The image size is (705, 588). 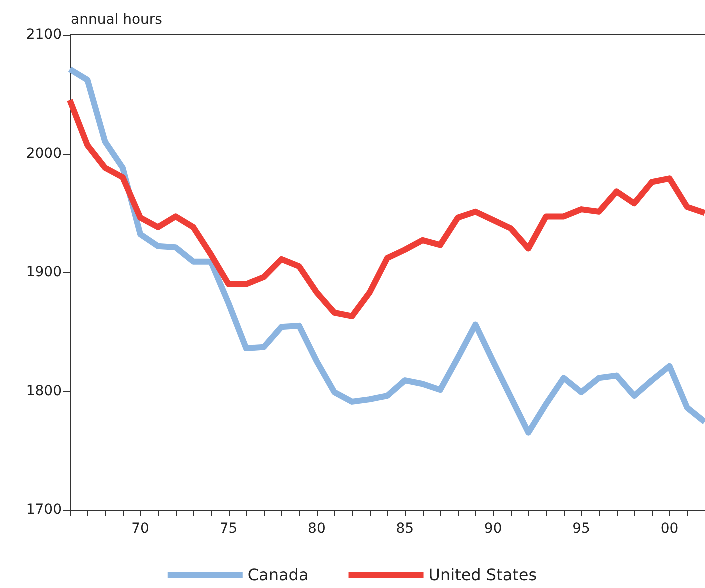 I want to click on legend-label: Canada, so click(x=278, y=575).